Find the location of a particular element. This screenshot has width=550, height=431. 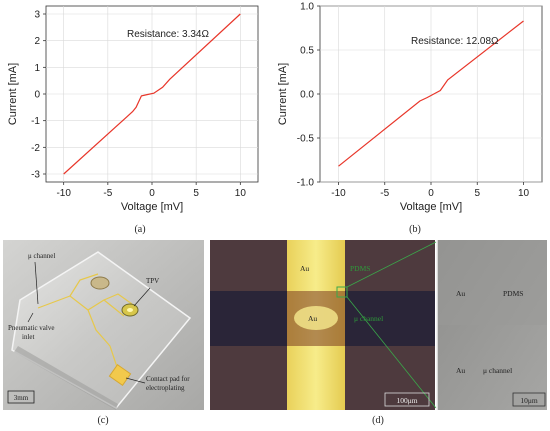

chart-b-series-line is located at coordinates (431, 93).